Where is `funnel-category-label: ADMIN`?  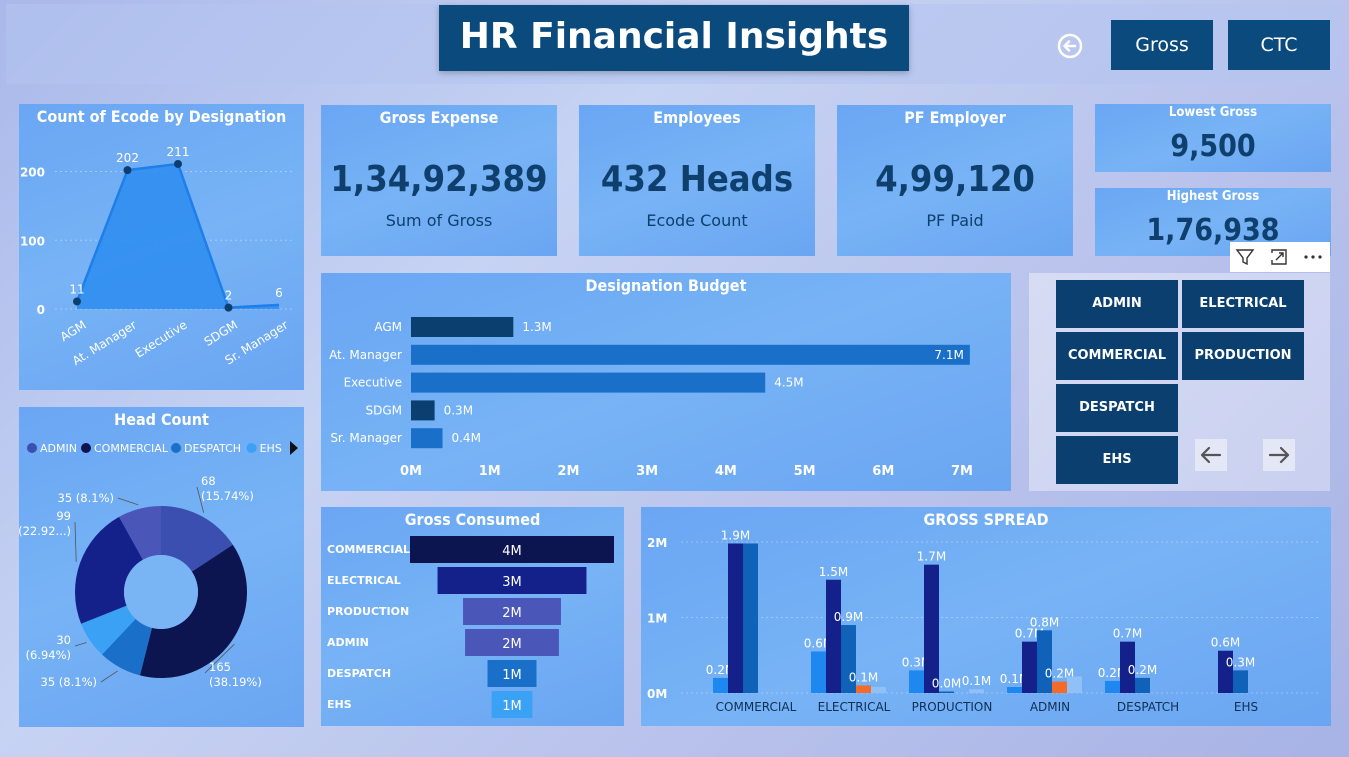 funnel-category-label: ADMIN is located at coordinates (348, 642).